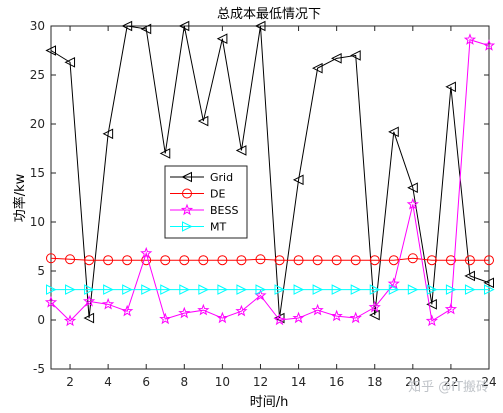 Image resolution: width=503 pixels, height=413 pixels. I want to click on x-tick-label: 4, so click(108, 382).